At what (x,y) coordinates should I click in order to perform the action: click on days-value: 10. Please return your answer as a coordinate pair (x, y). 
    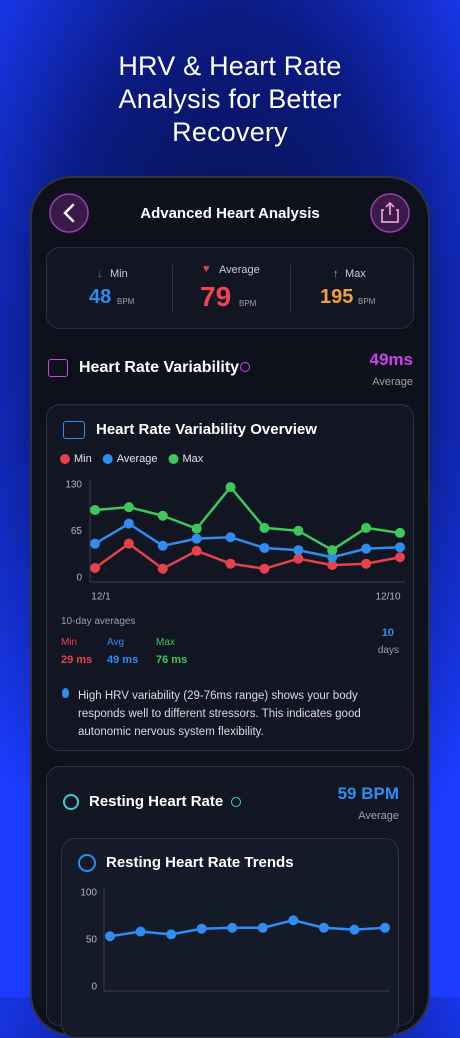
    Looking at the image, I should click on (387, 633).